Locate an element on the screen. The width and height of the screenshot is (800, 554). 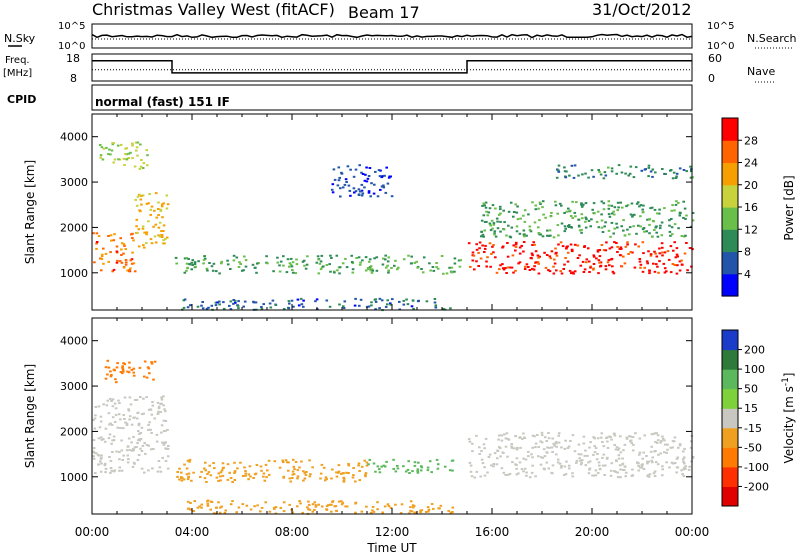
velocity-colorbar-swatches is located at coordinates (730, 418).